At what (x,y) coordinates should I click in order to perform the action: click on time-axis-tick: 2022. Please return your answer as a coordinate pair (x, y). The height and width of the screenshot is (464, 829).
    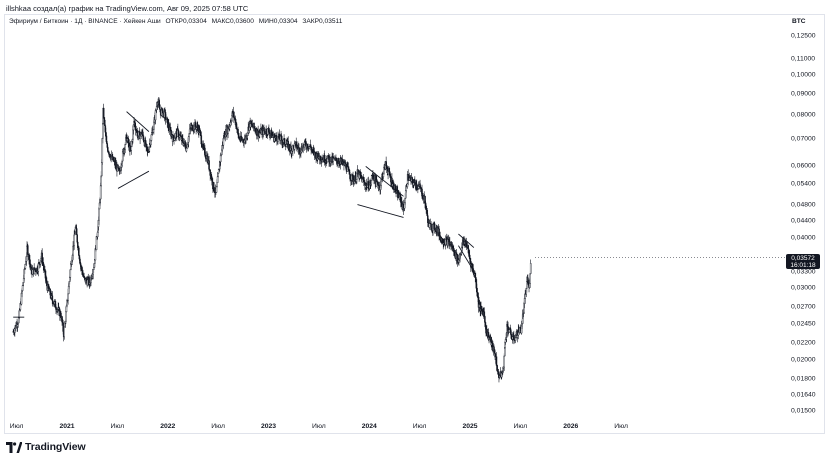
    Looking at the image, I should click on (168, 426).